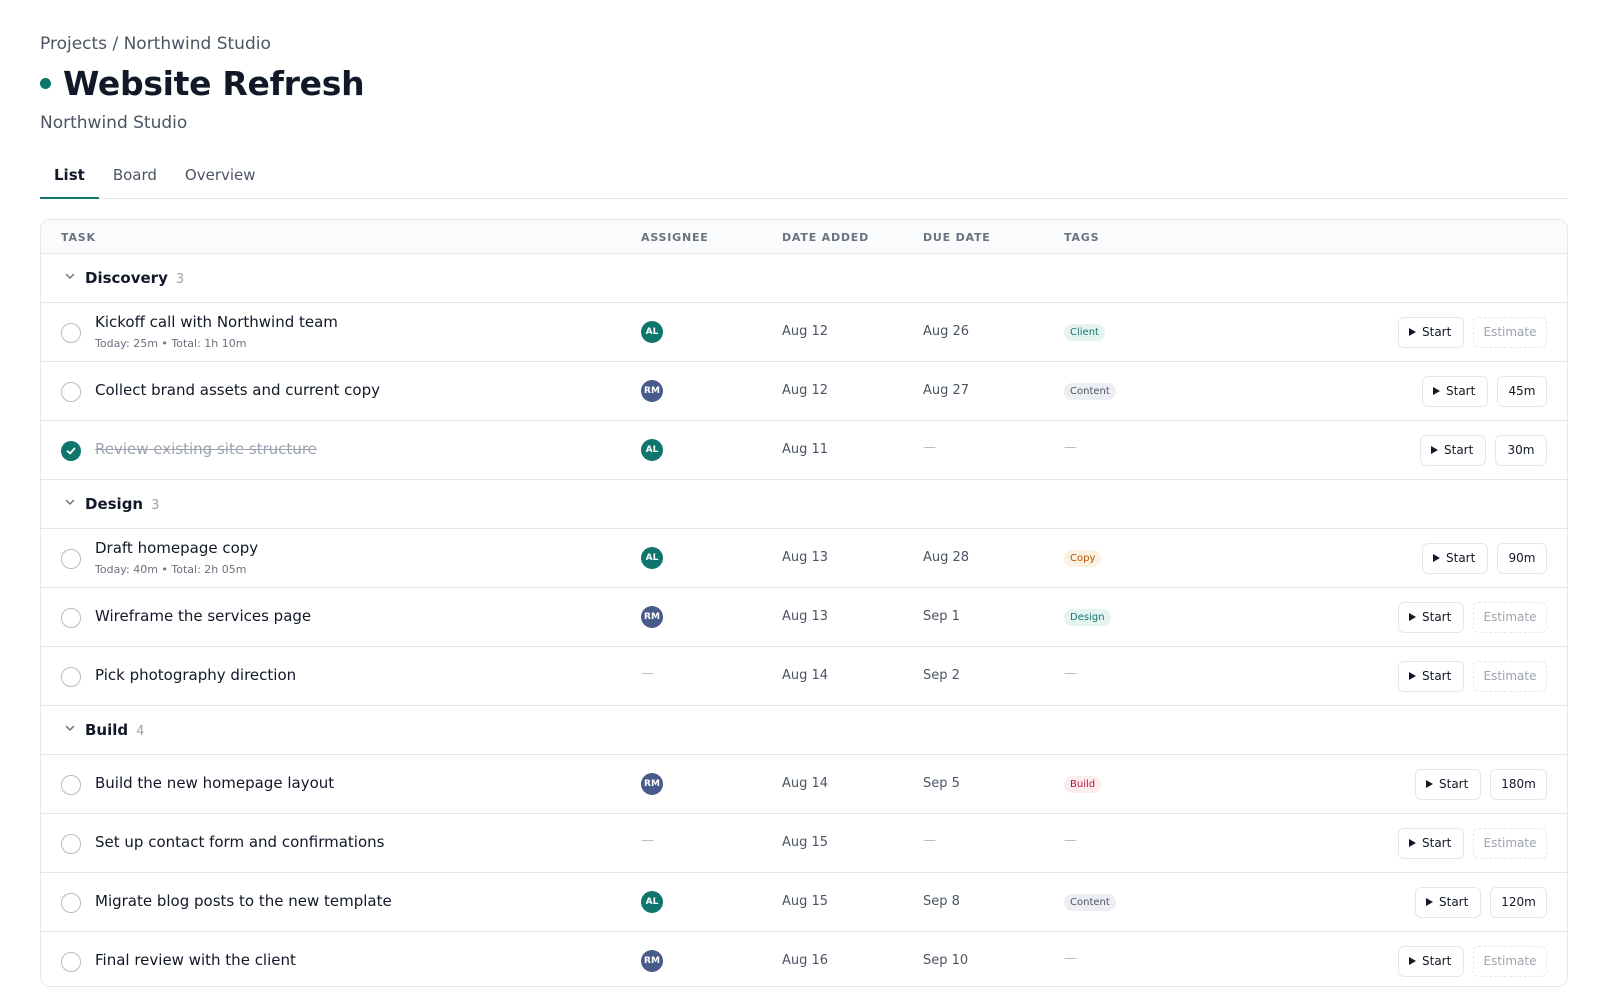 This screenshot has width=1600, height=1008. Describe the element at coordinates (1518, 902) in the screenshot. I see `estimate-value-button: 120m` at that location.